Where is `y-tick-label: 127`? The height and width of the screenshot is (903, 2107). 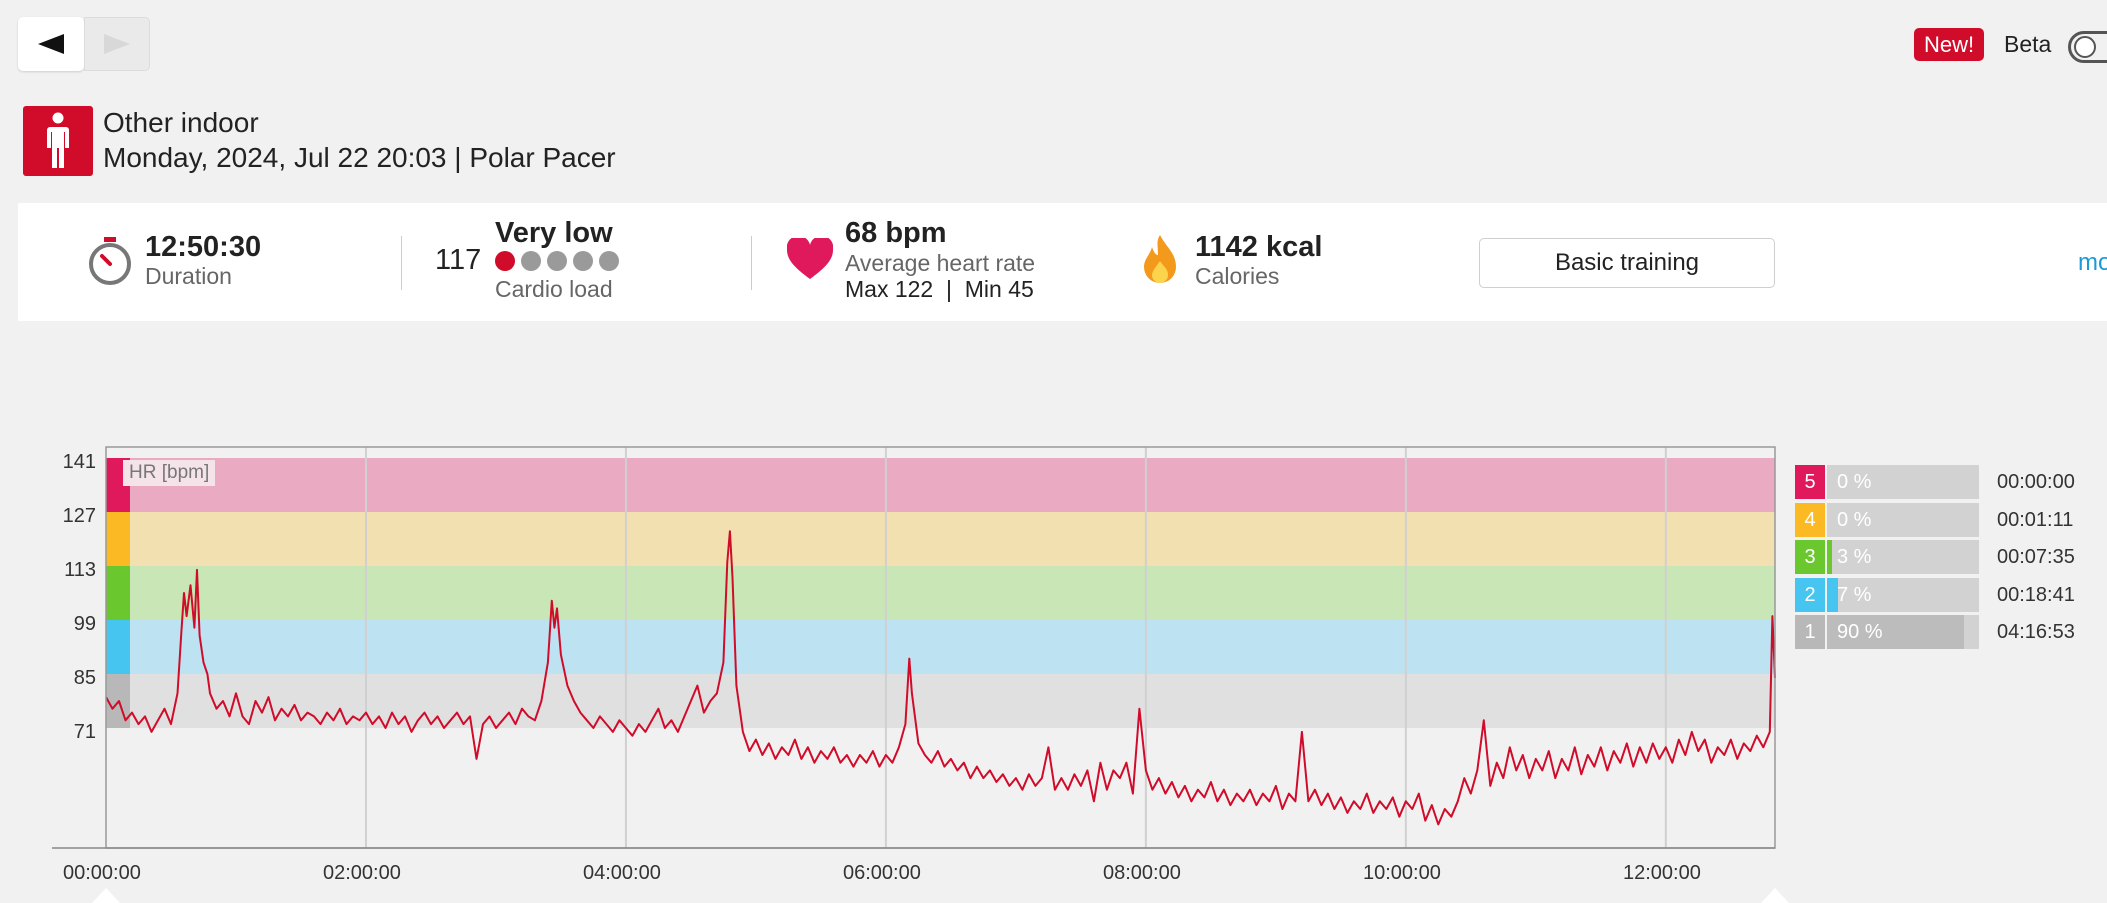
y-tick-label: 127 is located at coordinates (79, 516).